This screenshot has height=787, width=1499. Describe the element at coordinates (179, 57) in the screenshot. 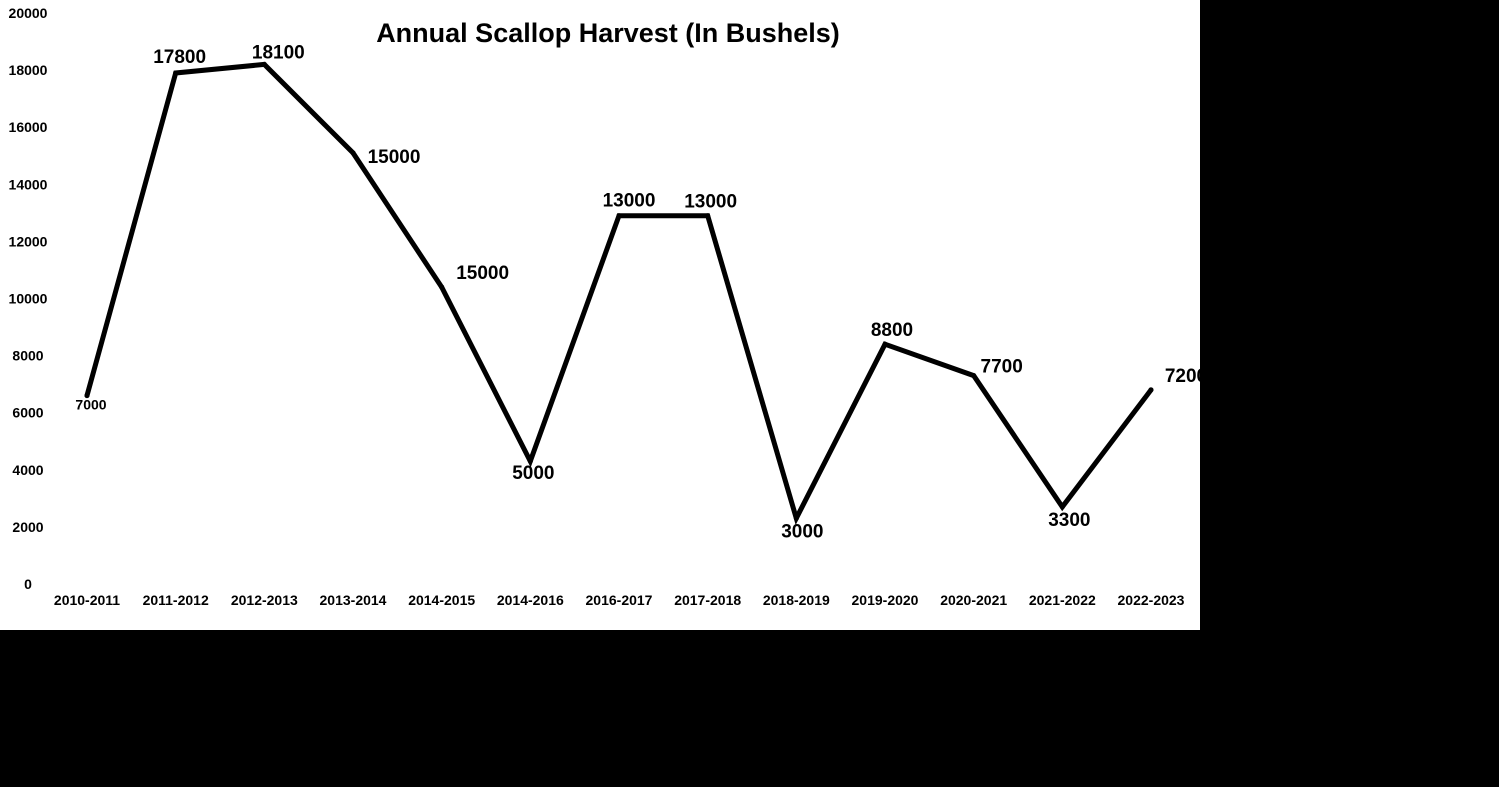

I see `data-label: 17800` at that location.